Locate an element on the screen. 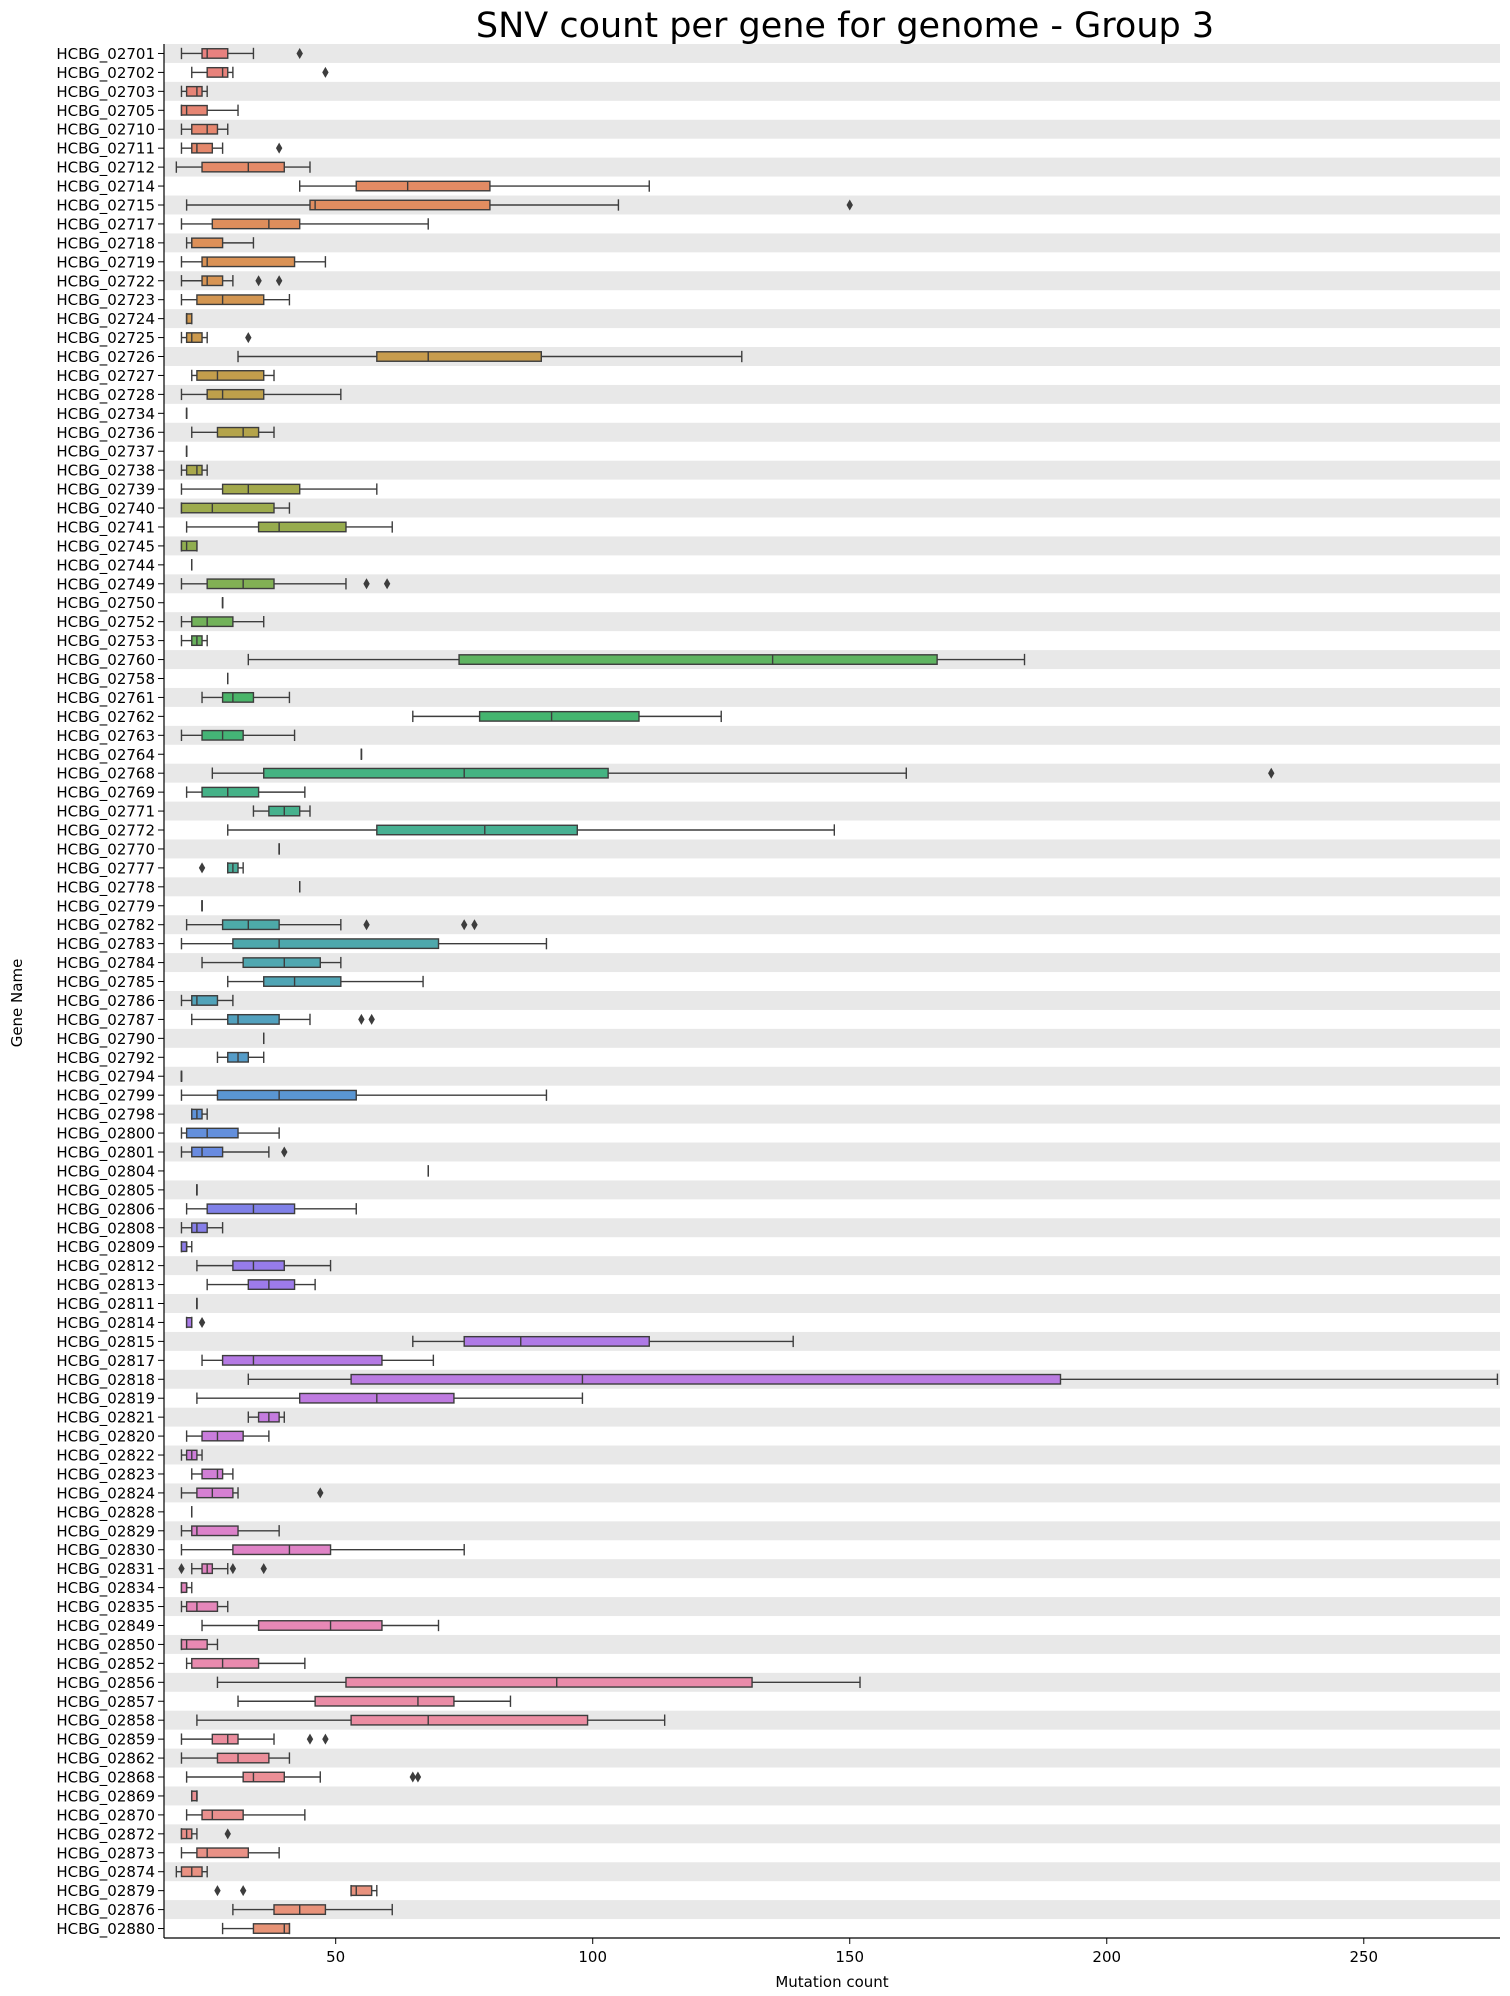 The width and height of the screenshot is (1510, 1996). y-tick-label: HCBG_02710 is located at coordinates (105, 130).